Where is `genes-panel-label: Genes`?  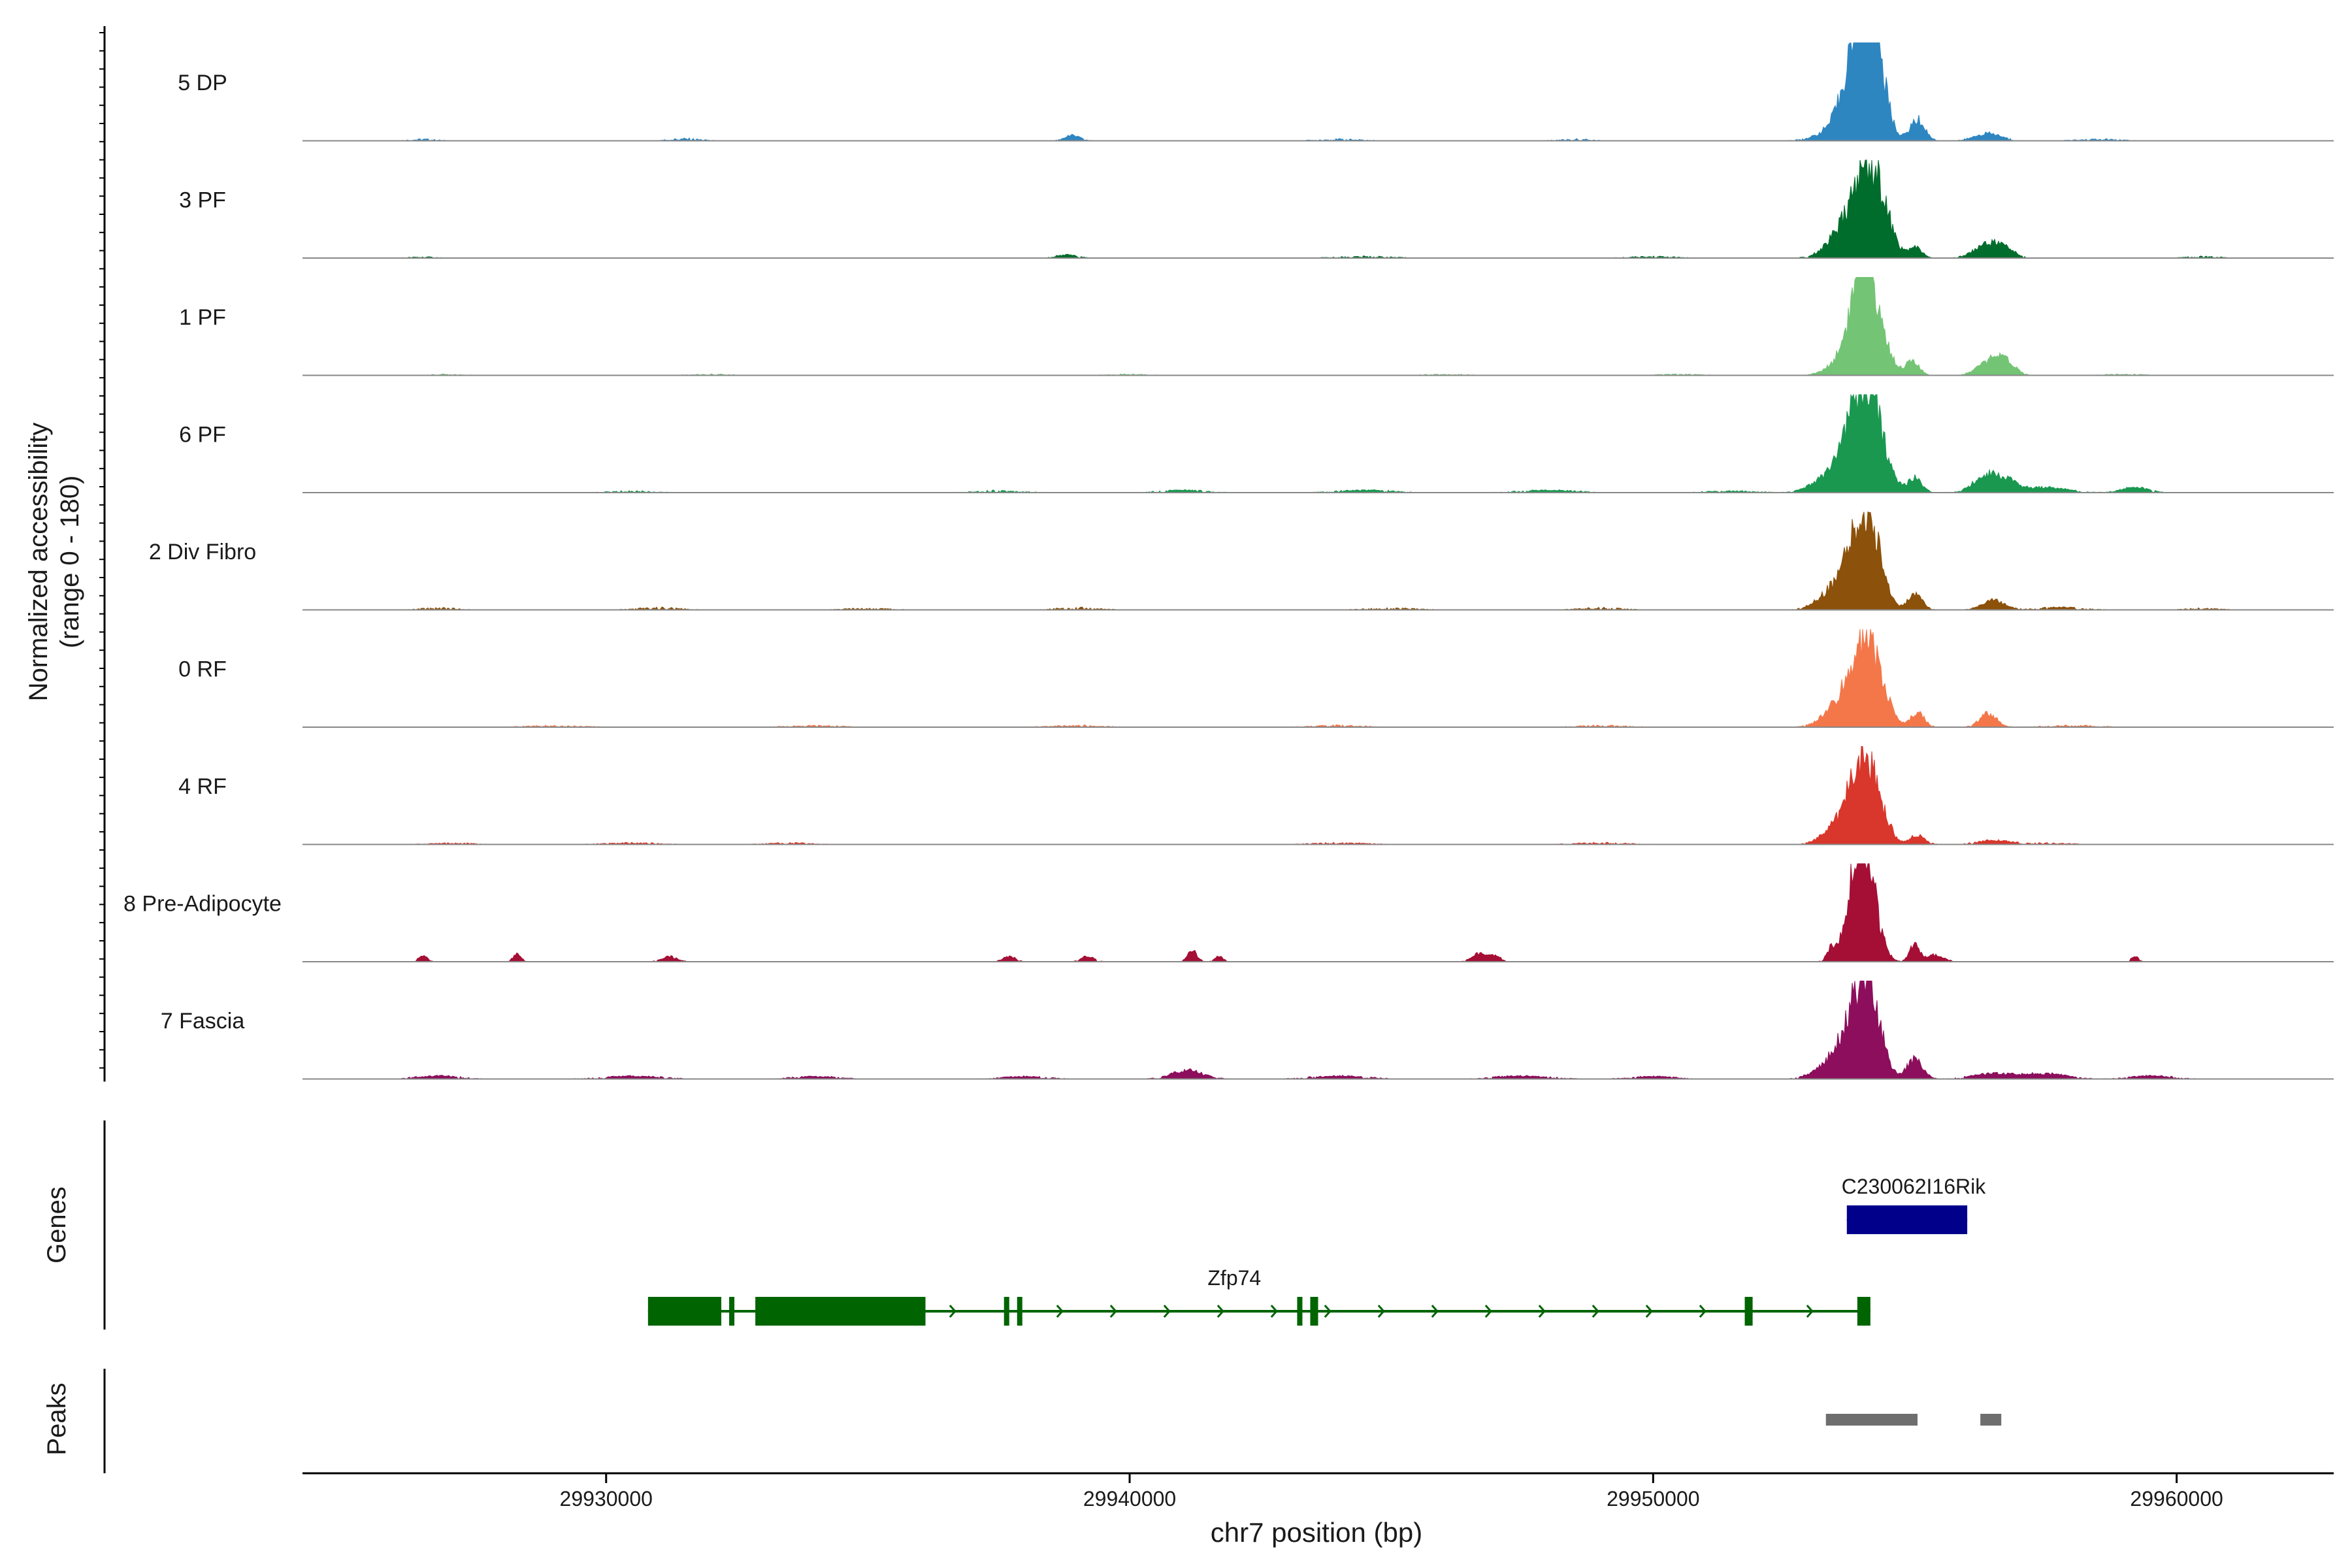
genes-panel-label: Genes is located at coordinates (56, 1225).